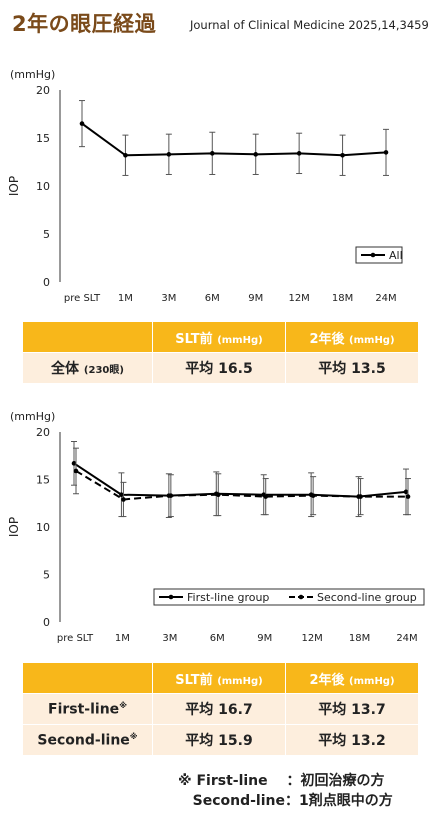 The height and width of the screenshot is (824, 432). I want to click on footnote-line-1: ※ First-line ：初回治療の方, so click(281, 781).